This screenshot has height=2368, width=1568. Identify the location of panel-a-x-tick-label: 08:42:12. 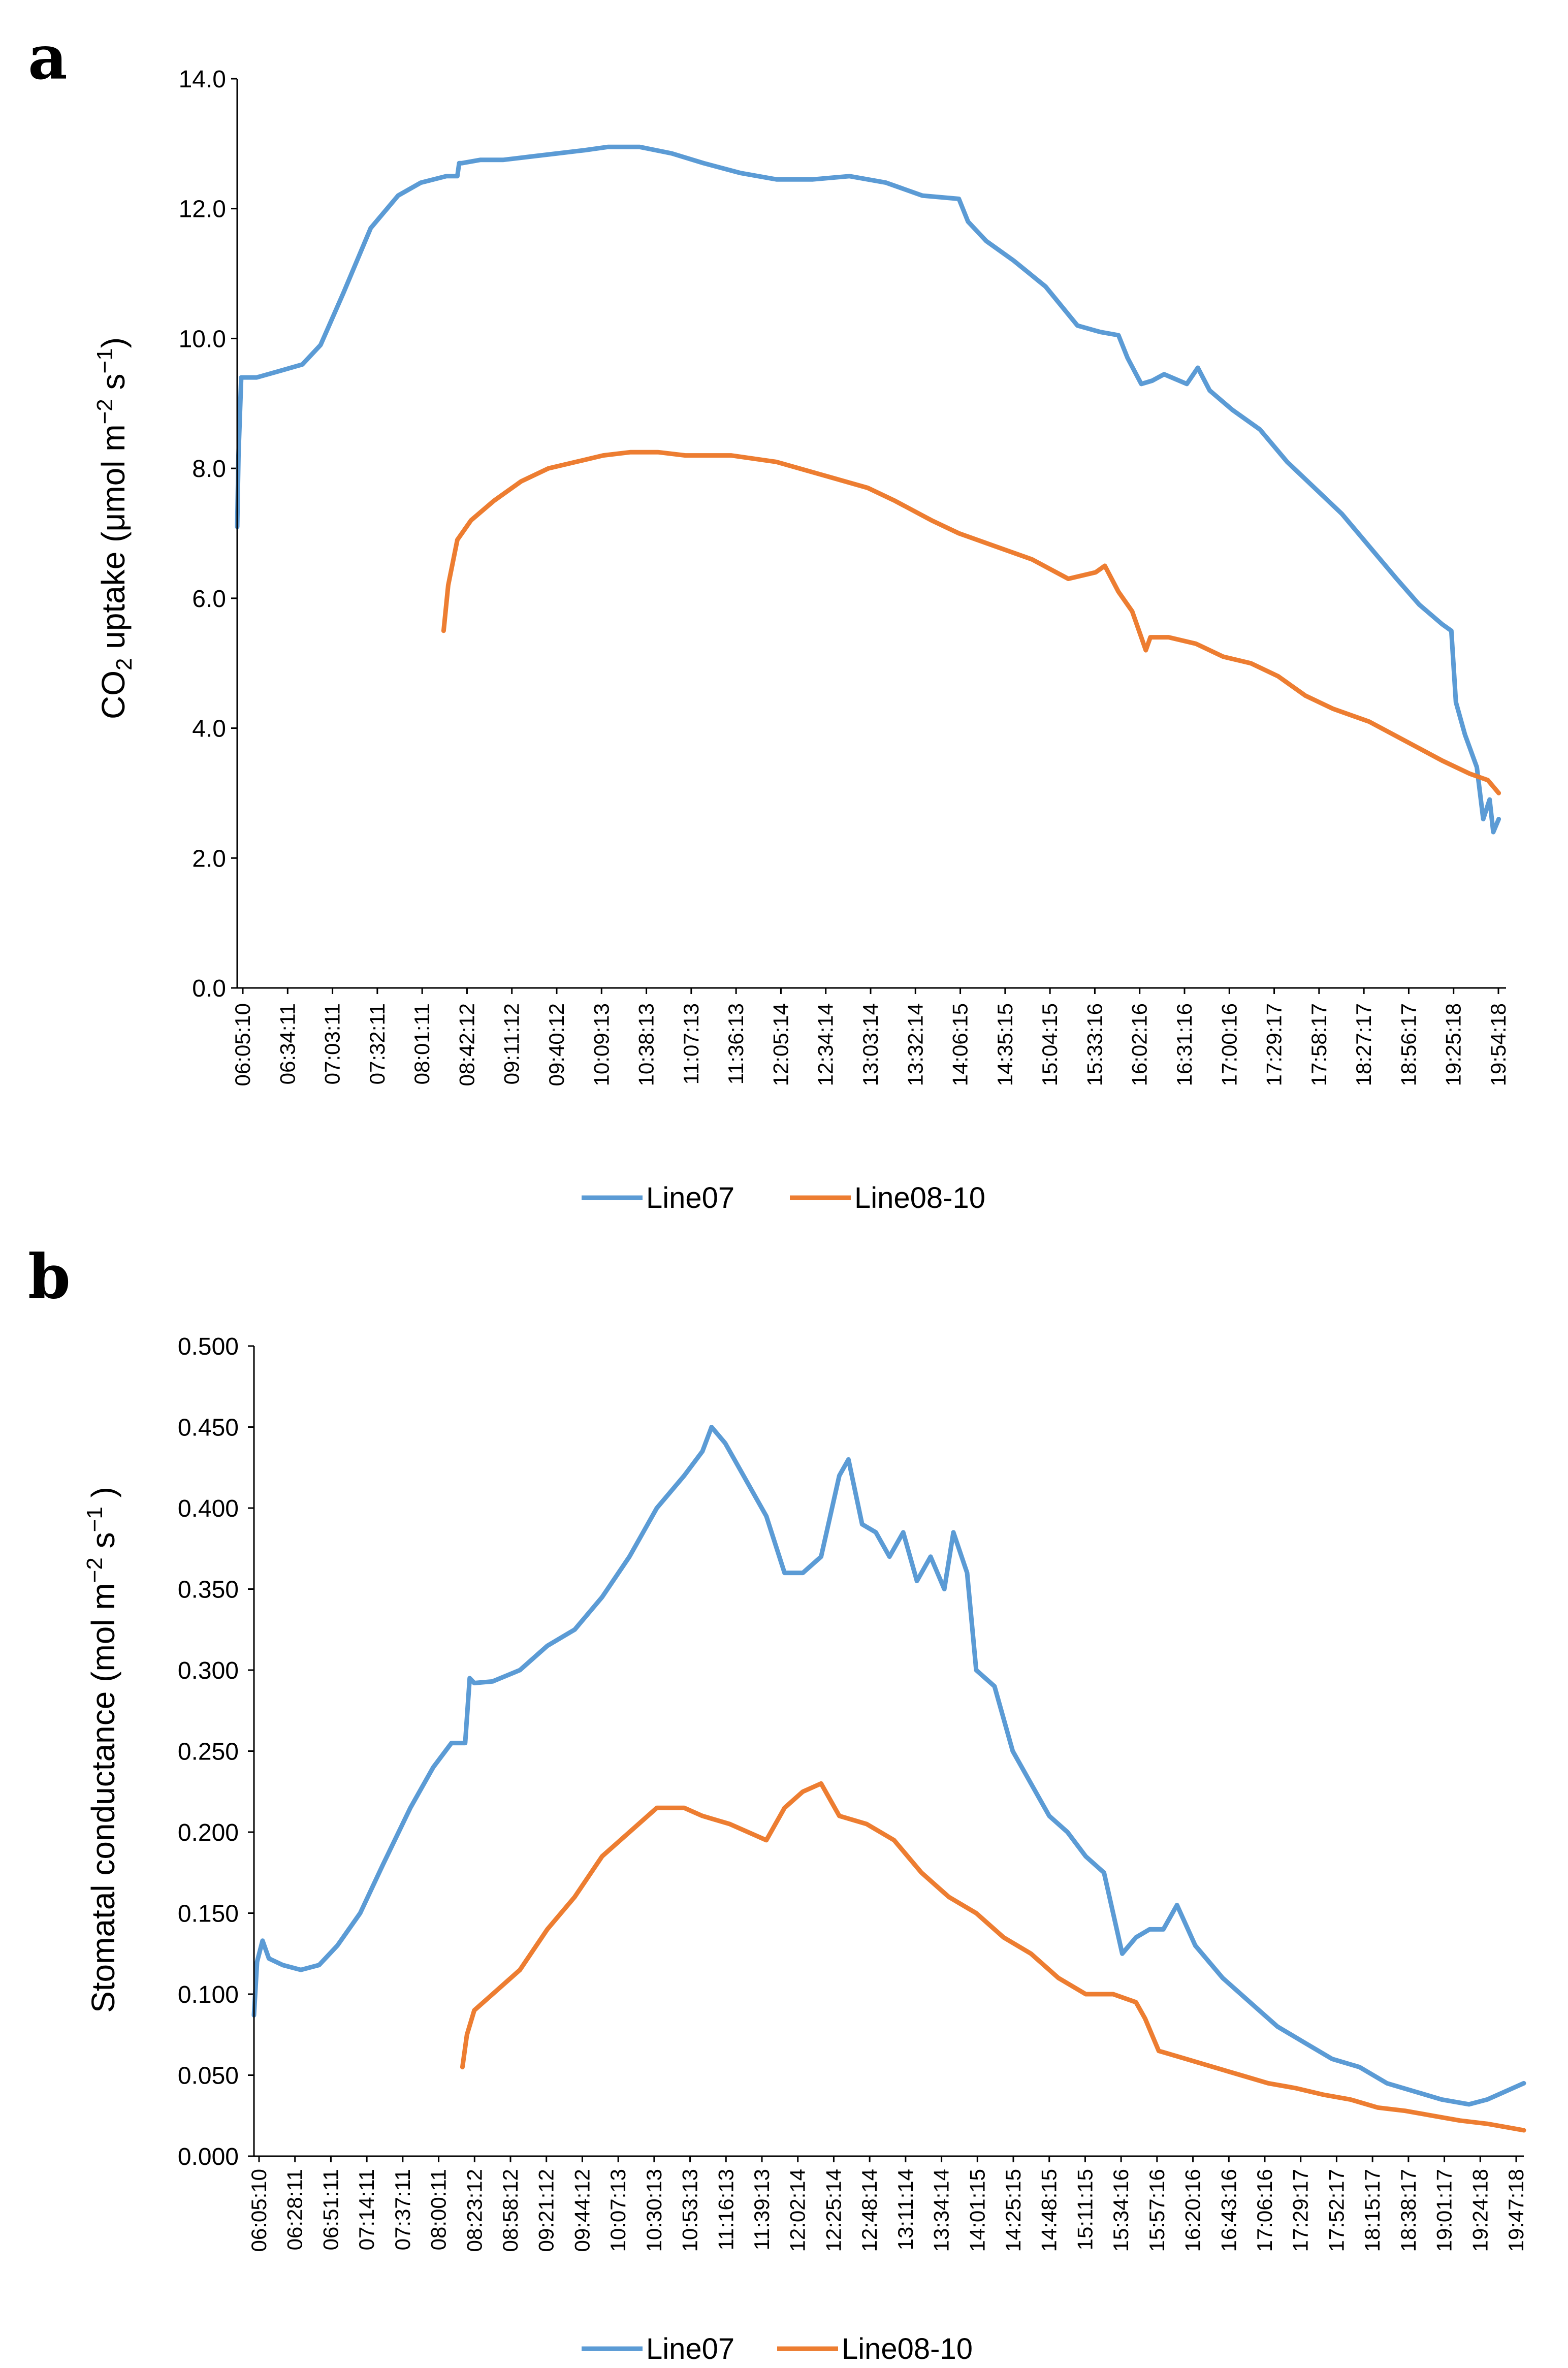
(466, 1044).